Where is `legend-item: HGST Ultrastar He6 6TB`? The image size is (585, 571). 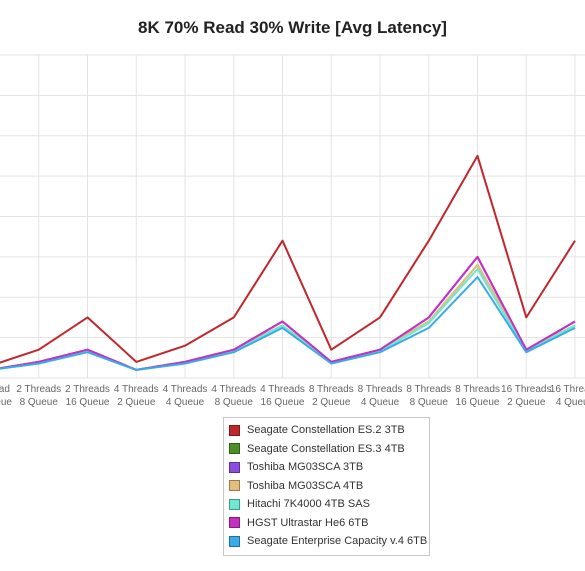 legend-item: HGST Ultrastar He6 6TB is located at coordinates (326, 523).